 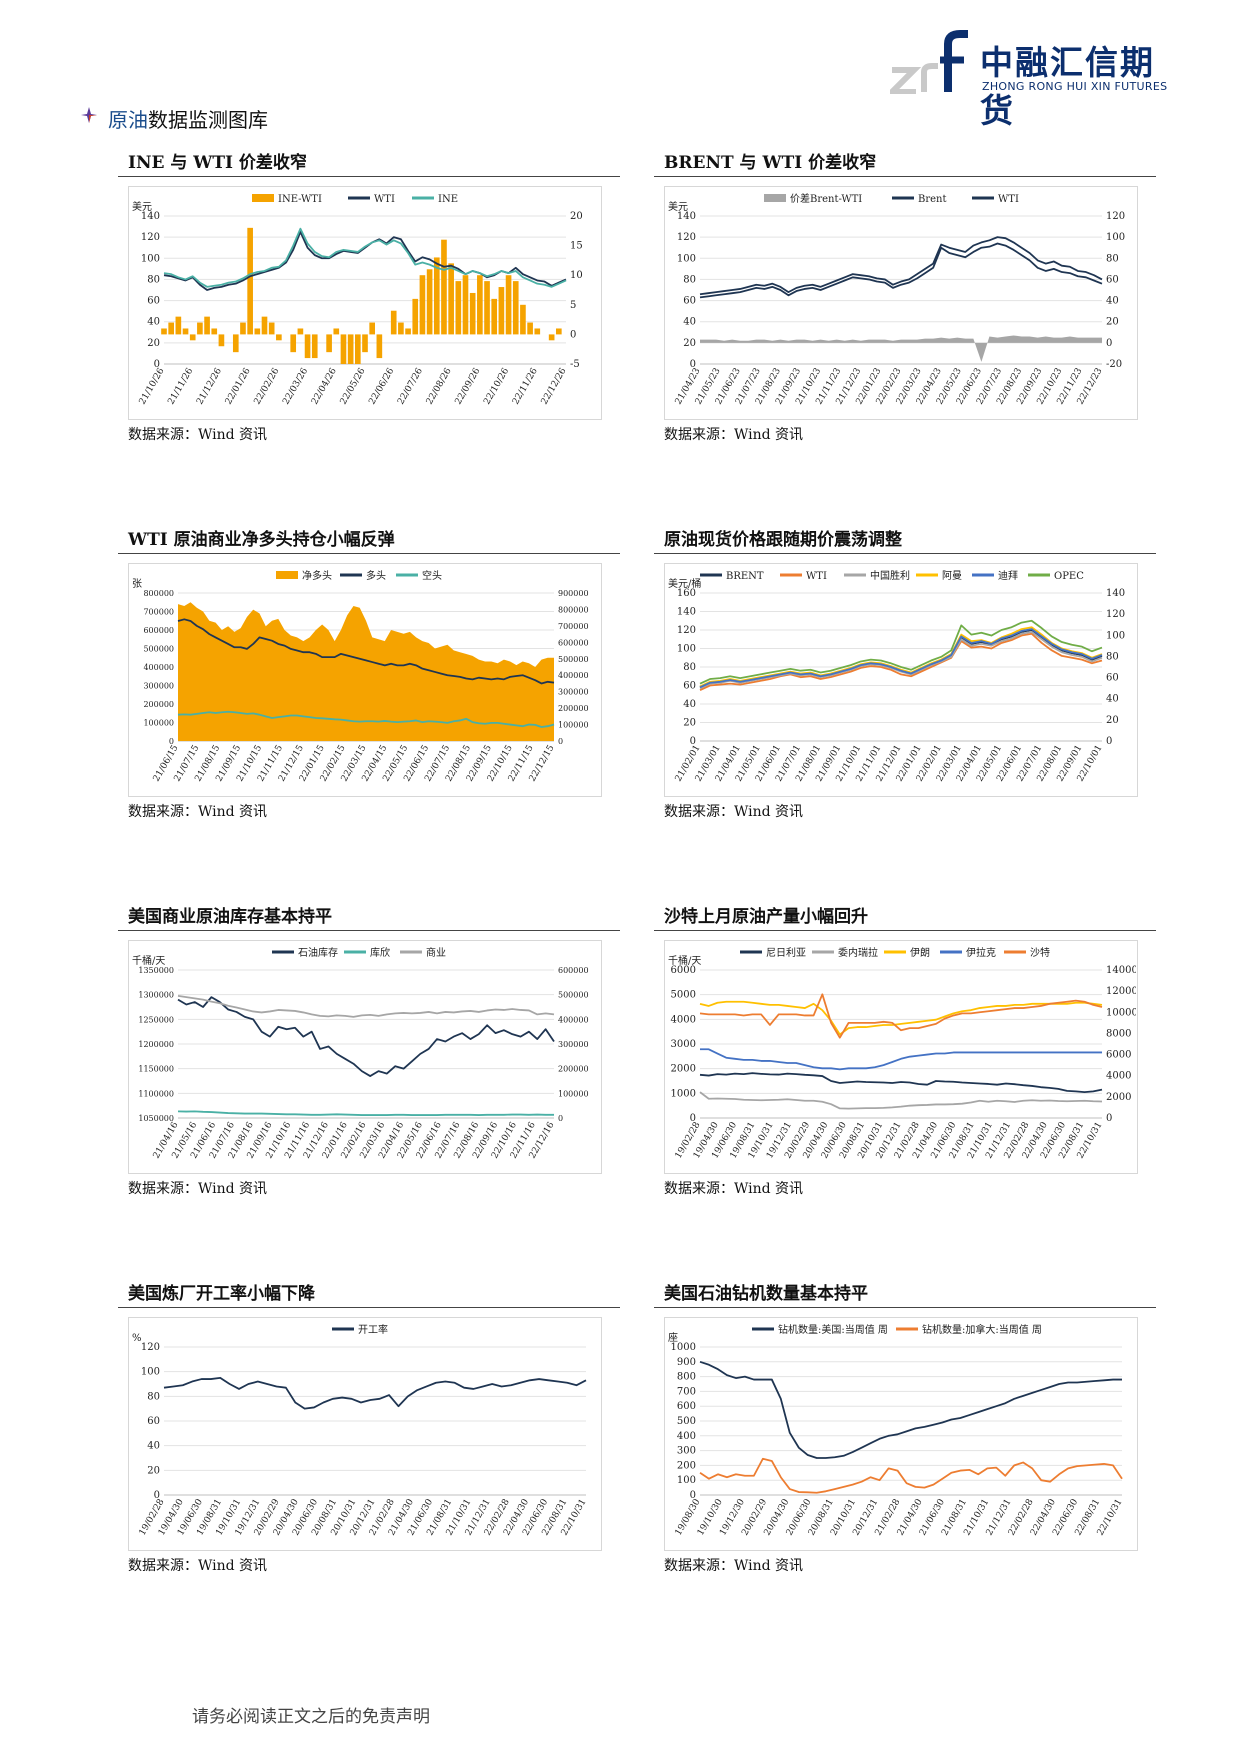 I want to click on y-tick-label: 160, so click(x=686, y=593).